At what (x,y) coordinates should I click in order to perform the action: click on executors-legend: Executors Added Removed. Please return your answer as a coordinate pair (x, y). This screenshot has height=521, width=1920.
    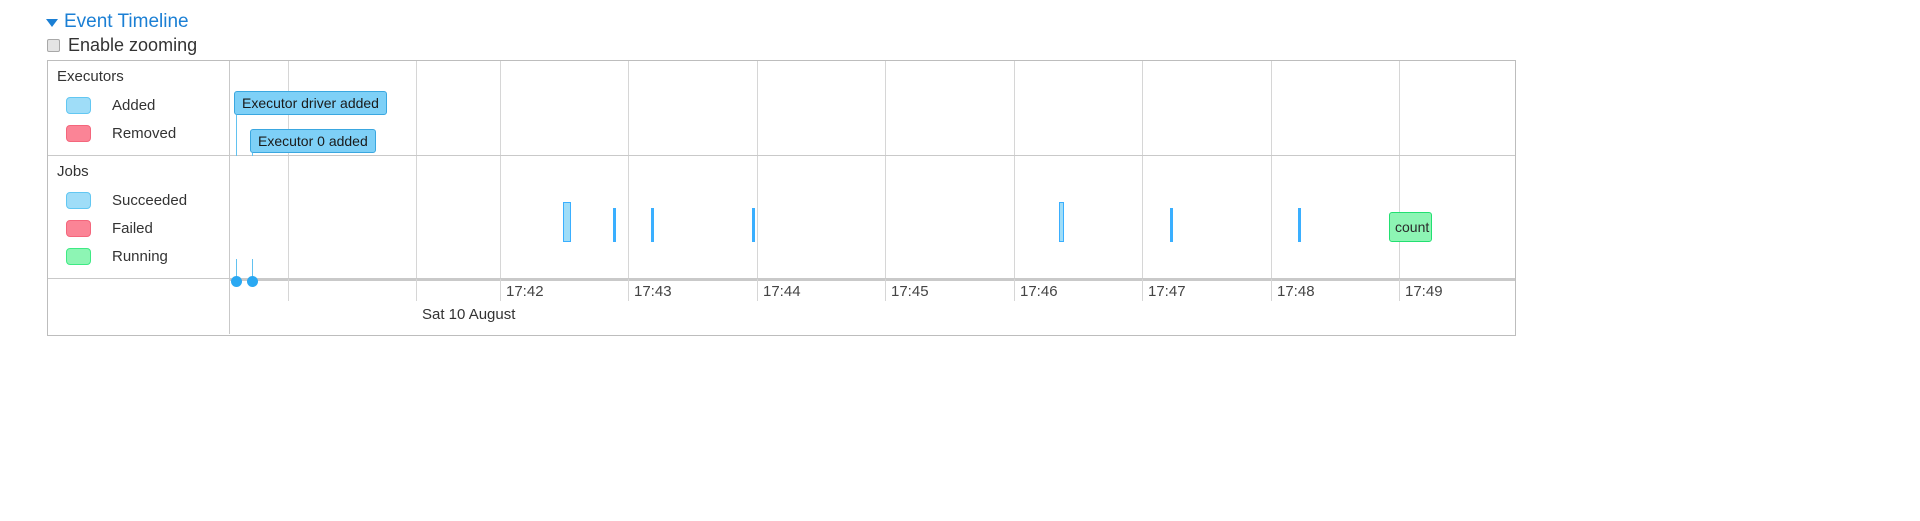
    Looking at the image, I should click on (139, 108).